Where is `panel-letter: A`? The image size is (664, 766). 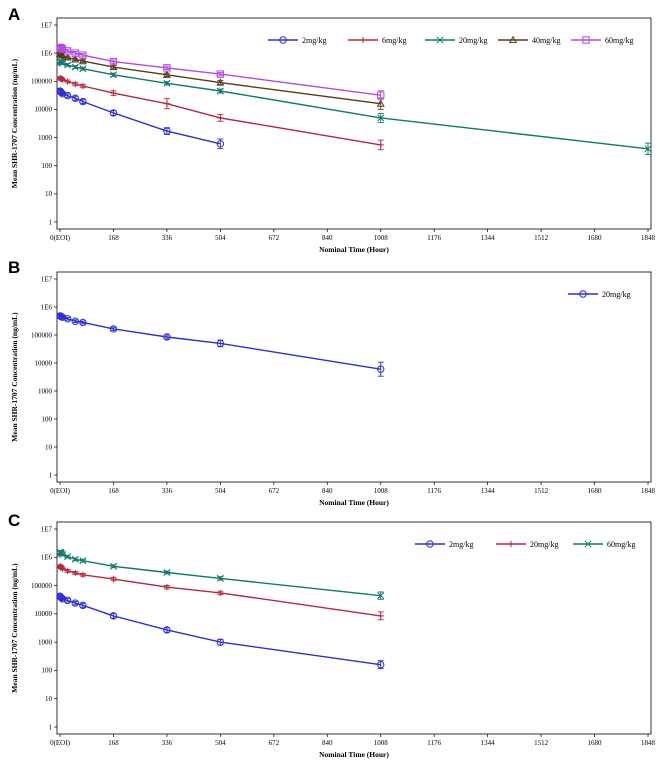
panel-letter: A is located at coordinates (14, 14).